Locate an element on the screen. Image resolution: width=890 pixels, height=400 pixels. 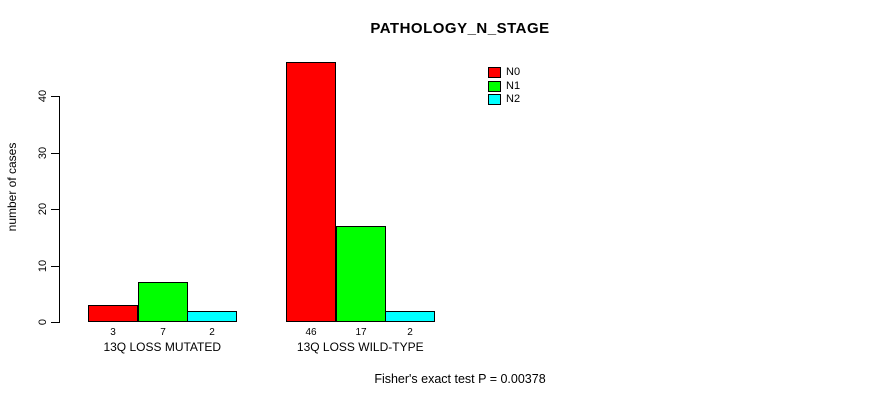
bar-value-label: 3 is located at coordinates (113, 332).